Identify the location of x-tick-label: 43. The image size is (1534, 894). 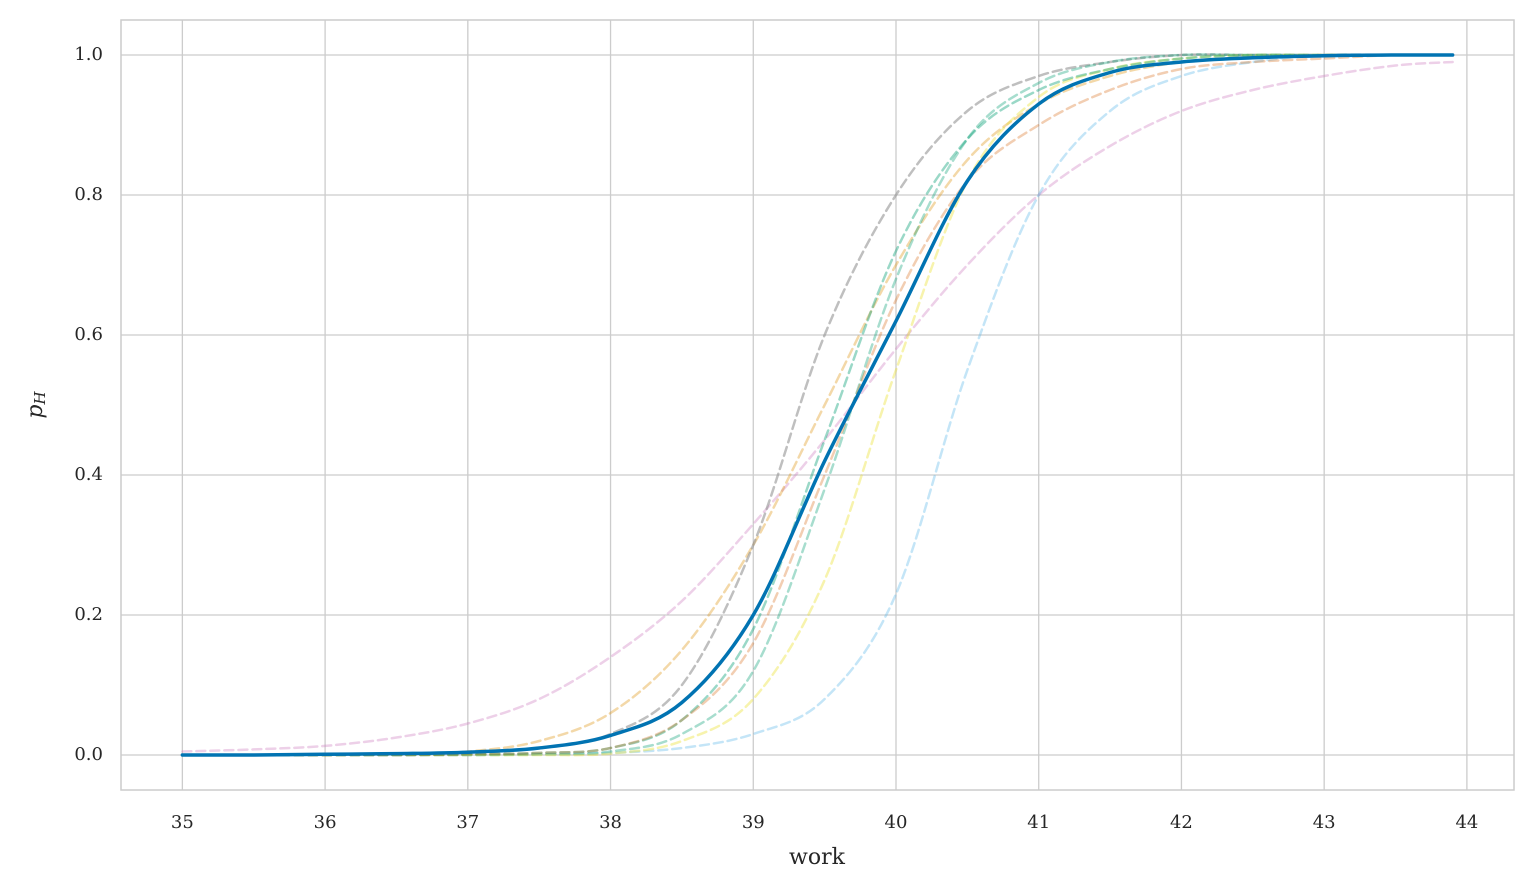
(1324, 822).